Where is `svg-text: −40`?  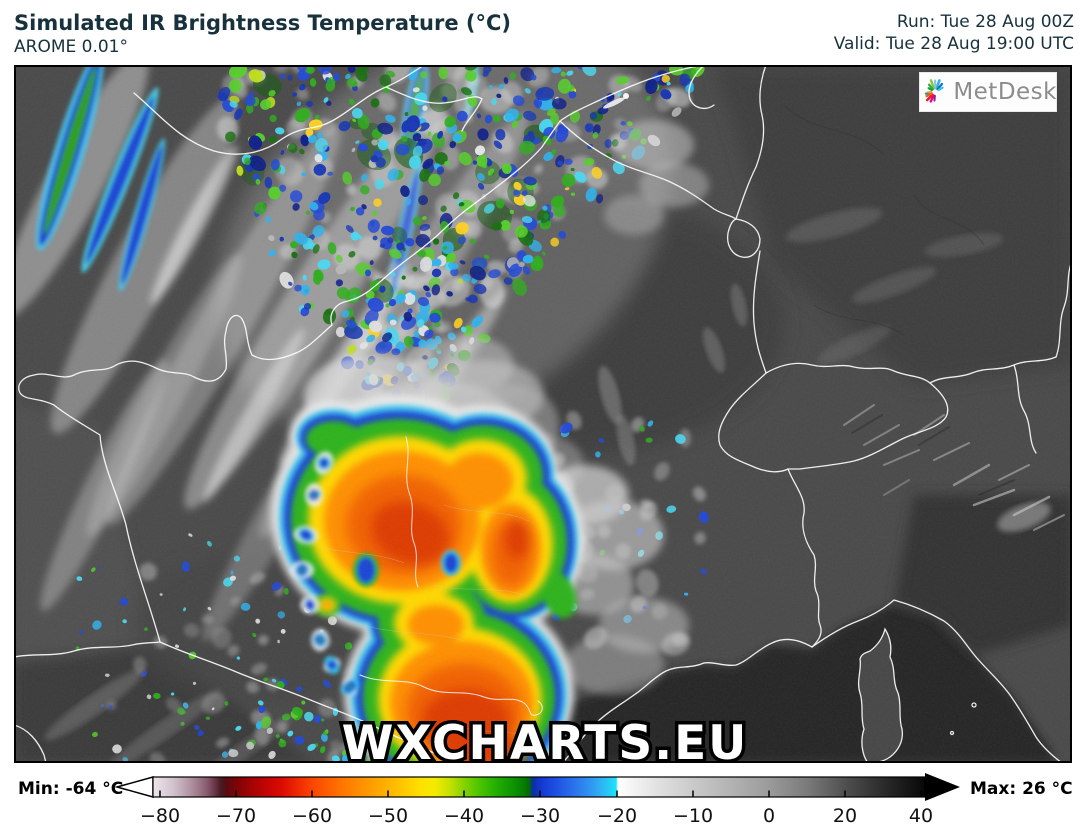 svg-text: −40 is located at coordinates (464, 816).